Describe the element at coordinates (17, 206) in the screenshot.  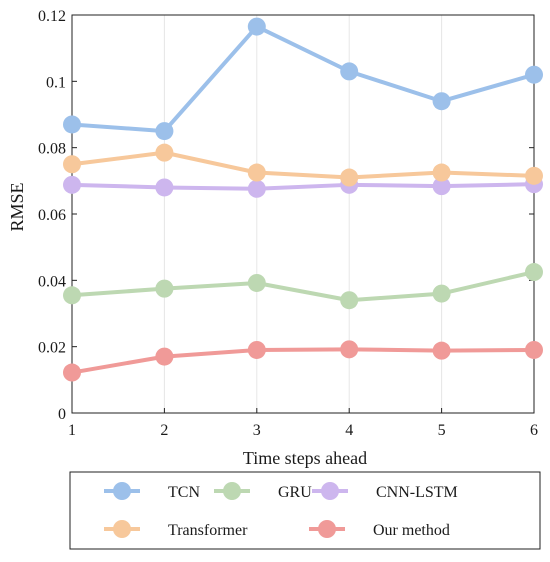
I see `y-axis-label: RMSE` at that location.